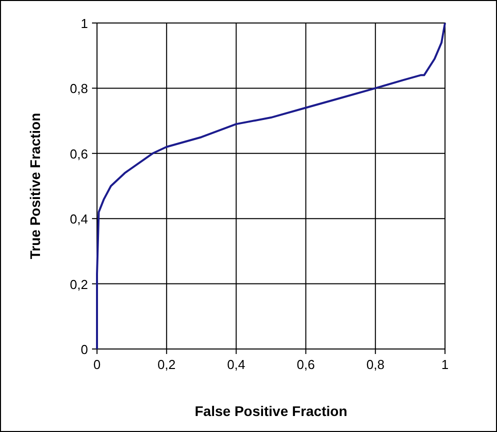 The height and width of the screenshot is (432, 497). Describe the element at coordinates (79, 154) in the screenshot. I see `y-tick-label: 0,6` at that location.